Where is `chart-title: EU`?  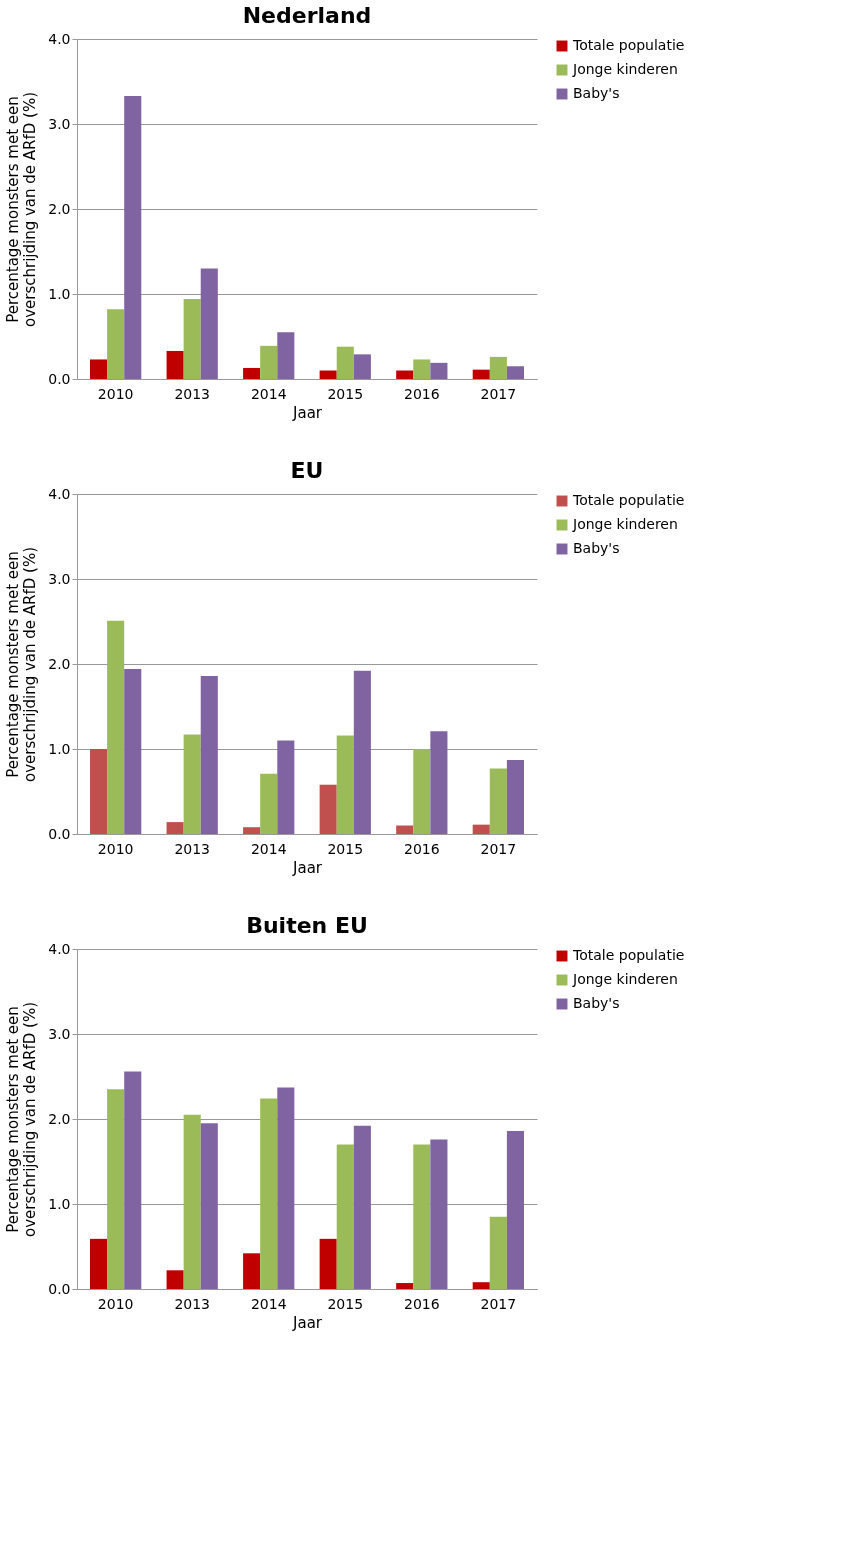
chart-title: EU is located at coordinates (307, 470).